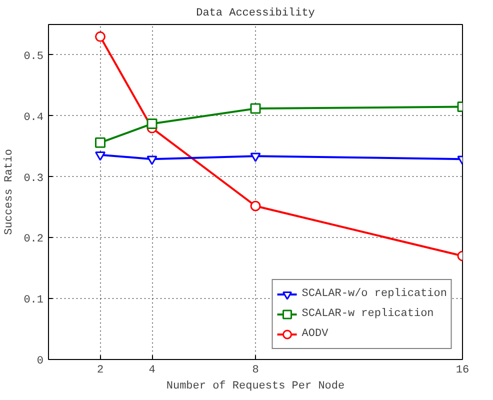 The height and width of the screenshot is (400, 493). What do you see at coordinates (34, 56) in the screenshot?
I see `y-tick-label: 0.5` at bounding box center [34, 56].